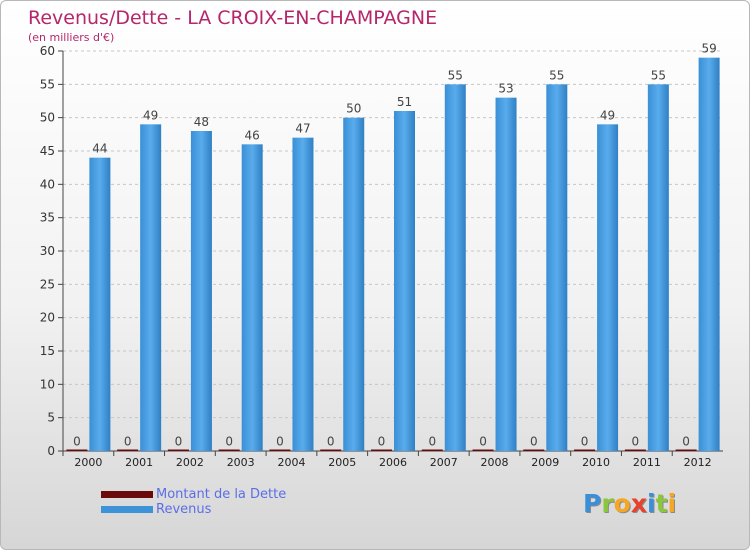  What do you see at coordinates (51, 451) in the screenshot?
I see `y-tick-label: 0` at bounding box center [51, 451].